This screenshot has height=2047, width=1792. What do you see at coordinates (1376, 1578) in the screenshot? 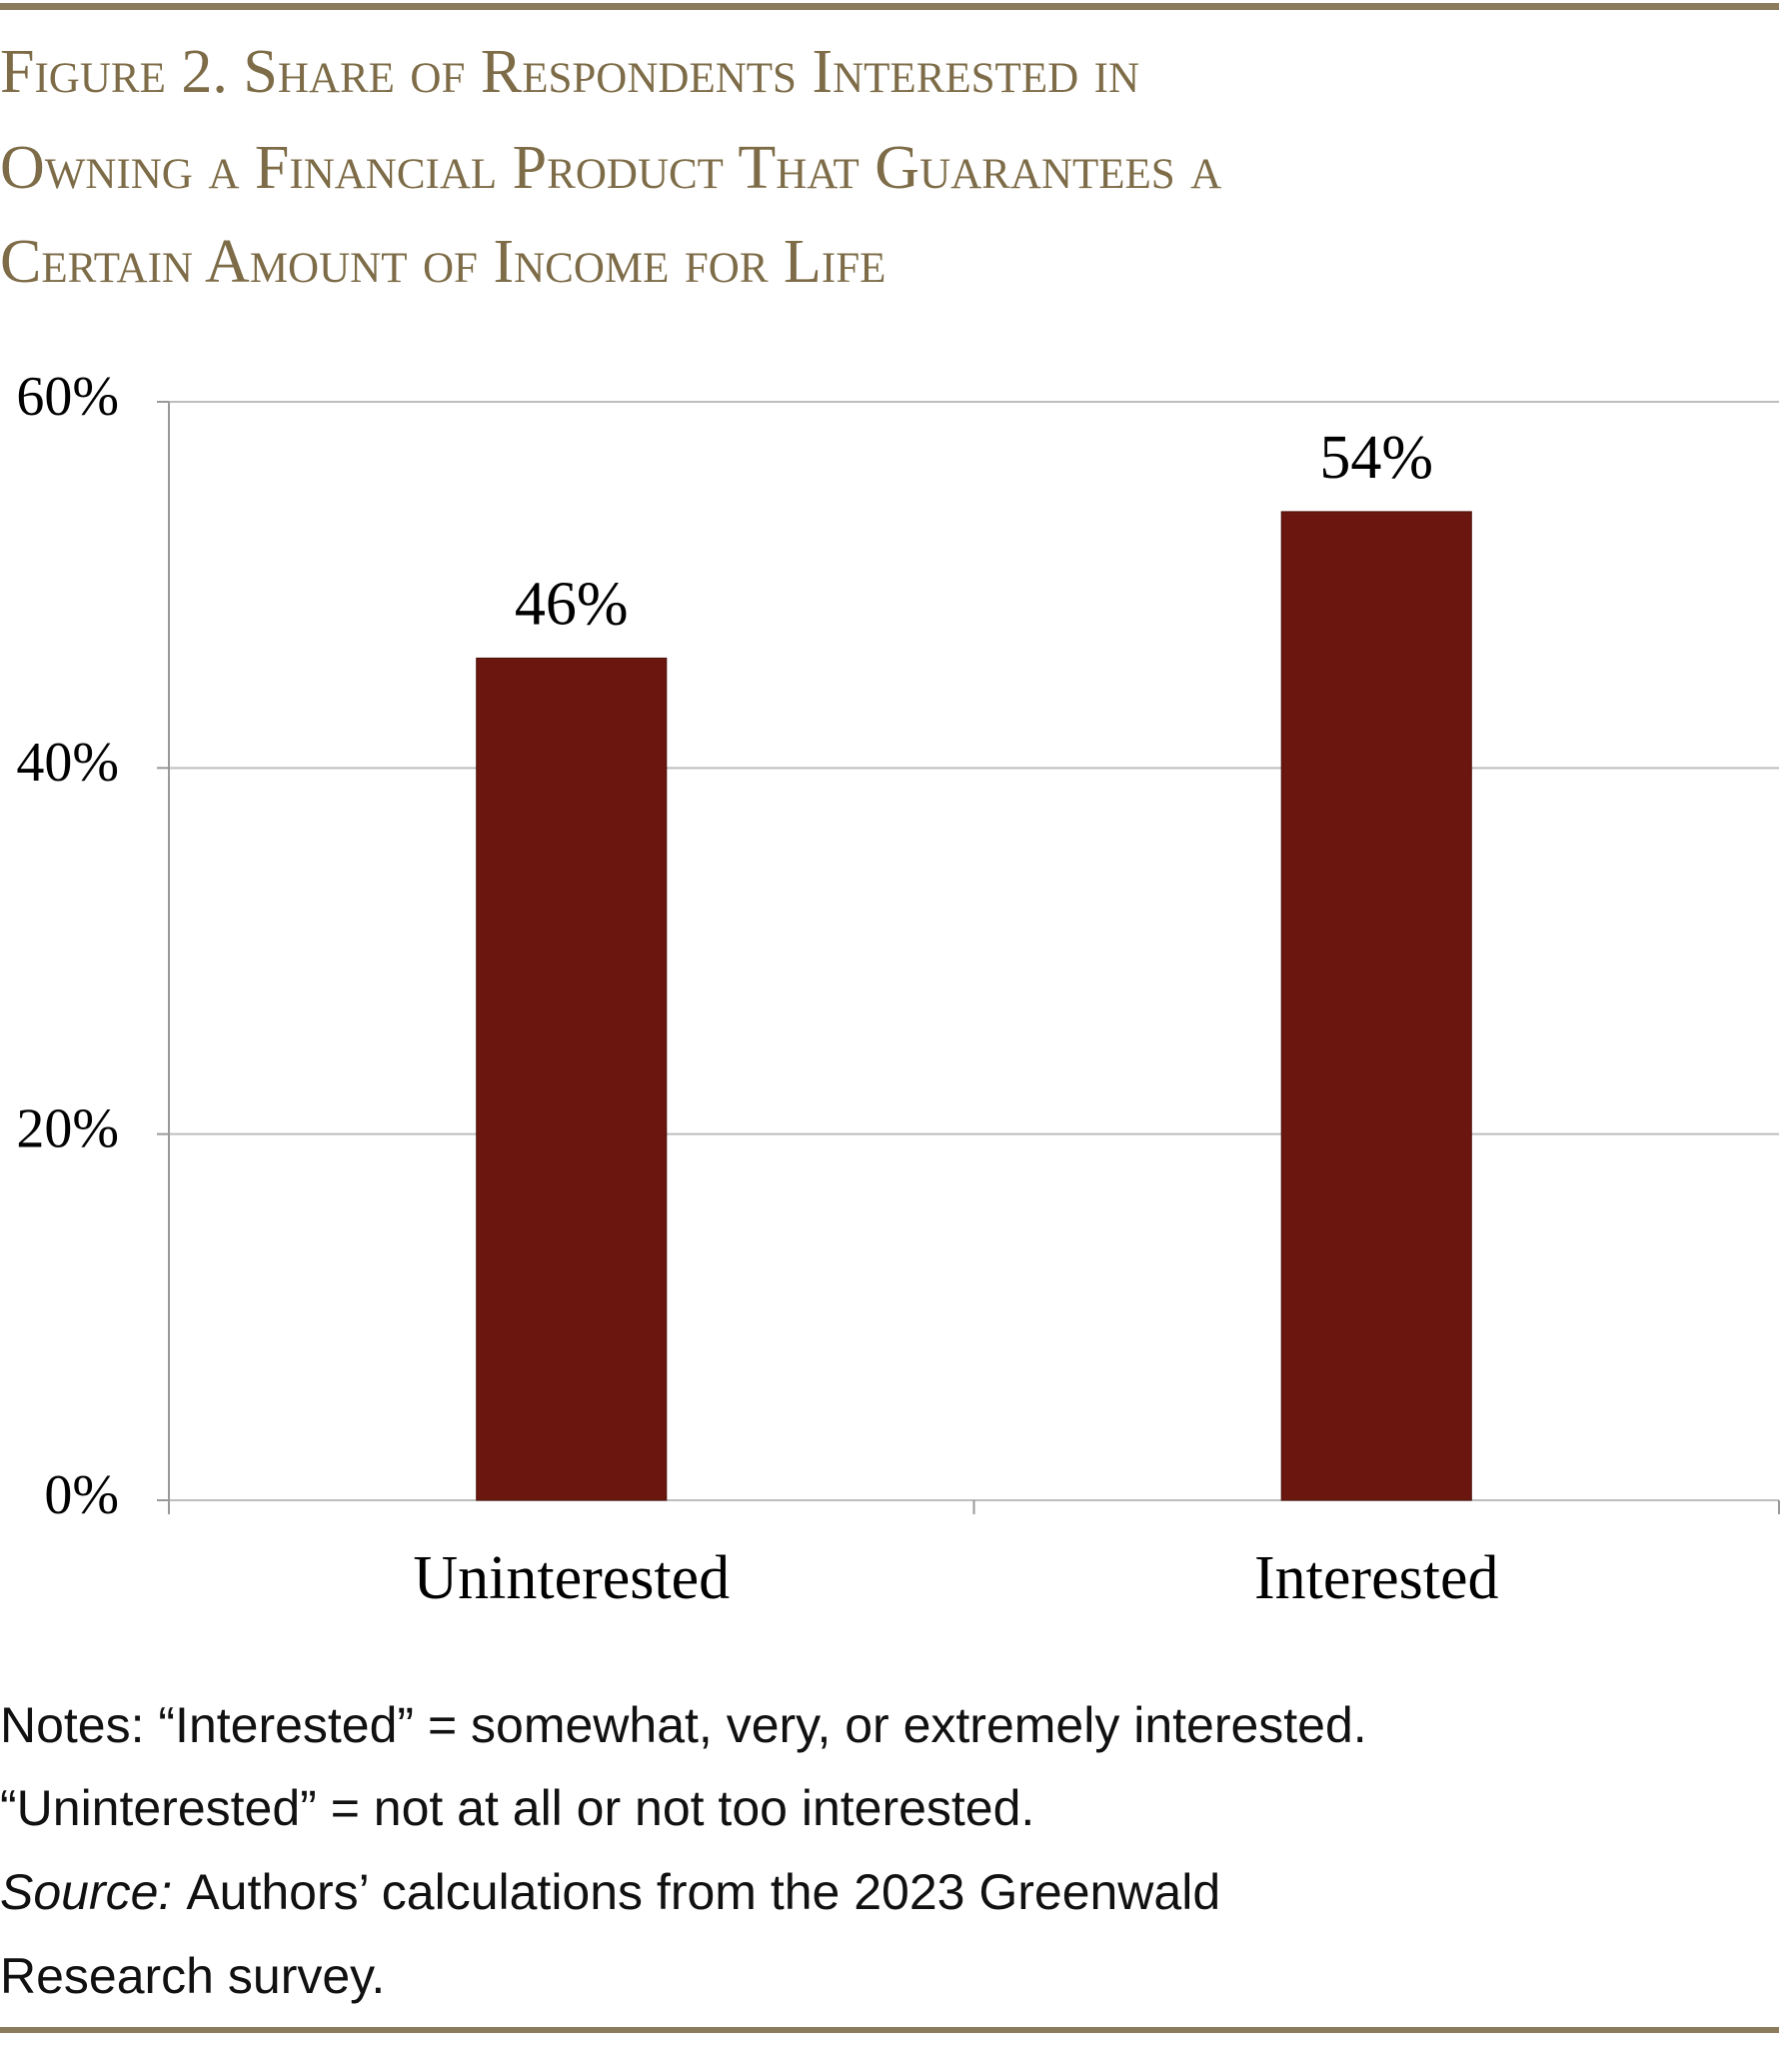
I see `x-tick-label: Interested` at bounding box center [1376, 1578].